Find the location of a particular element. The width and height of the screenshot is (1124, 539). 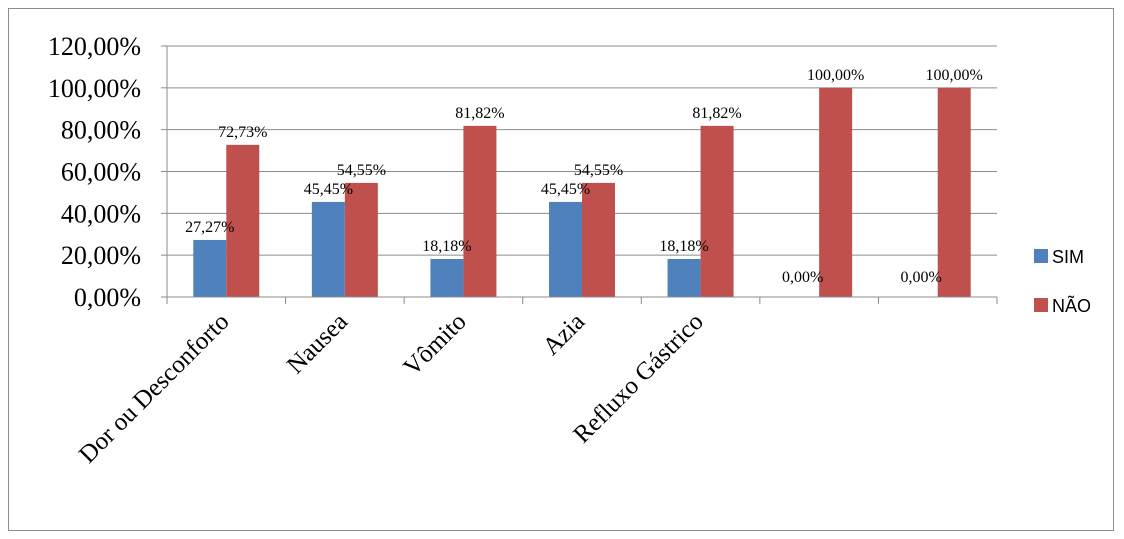

y-tick-label: 60,00% is located at coordinates (101, 172).